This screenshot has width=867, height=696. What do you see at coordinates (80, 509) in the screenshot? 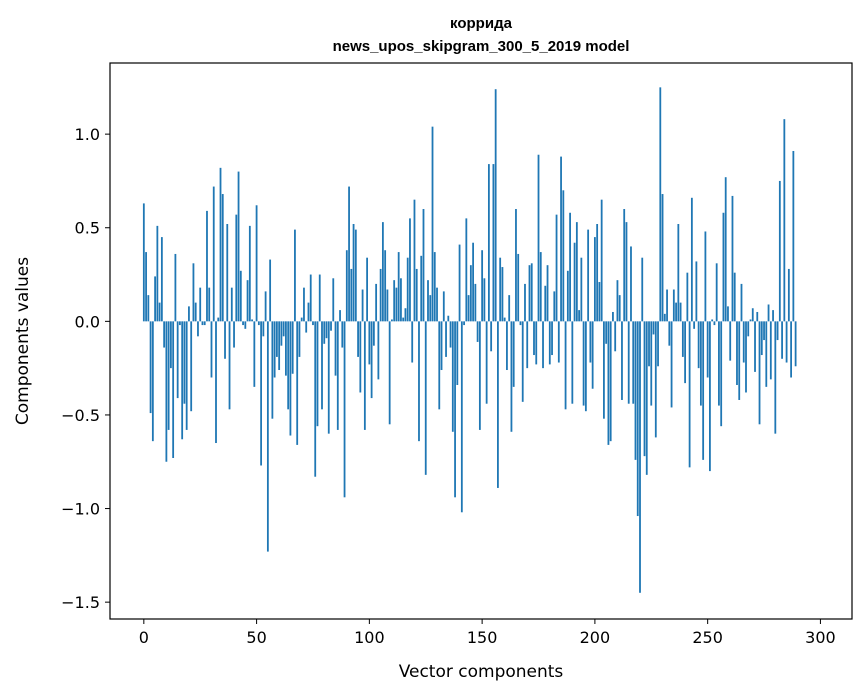
I see `y-tick-label: −1.0` at bounding box center [80, 509].